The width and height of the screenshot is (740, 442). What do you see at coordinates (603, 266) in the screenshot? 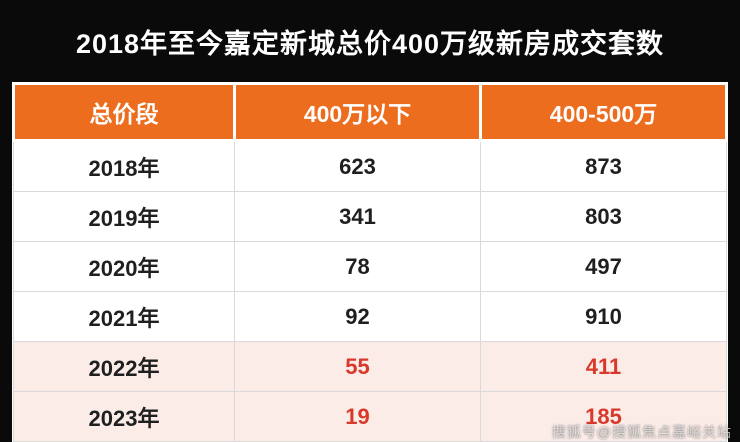
I see `value-cell: 497` at bounding box center [603, 266].